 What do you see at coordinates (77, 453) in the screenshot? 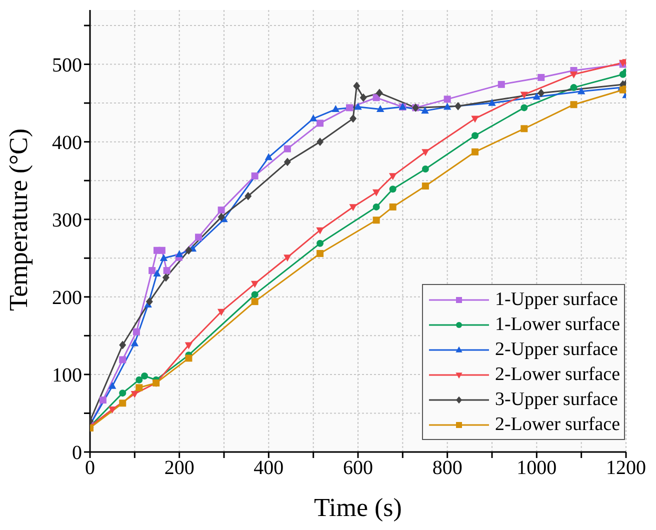
I see `y-tick-label: 0` at bounding box center [77, 453].